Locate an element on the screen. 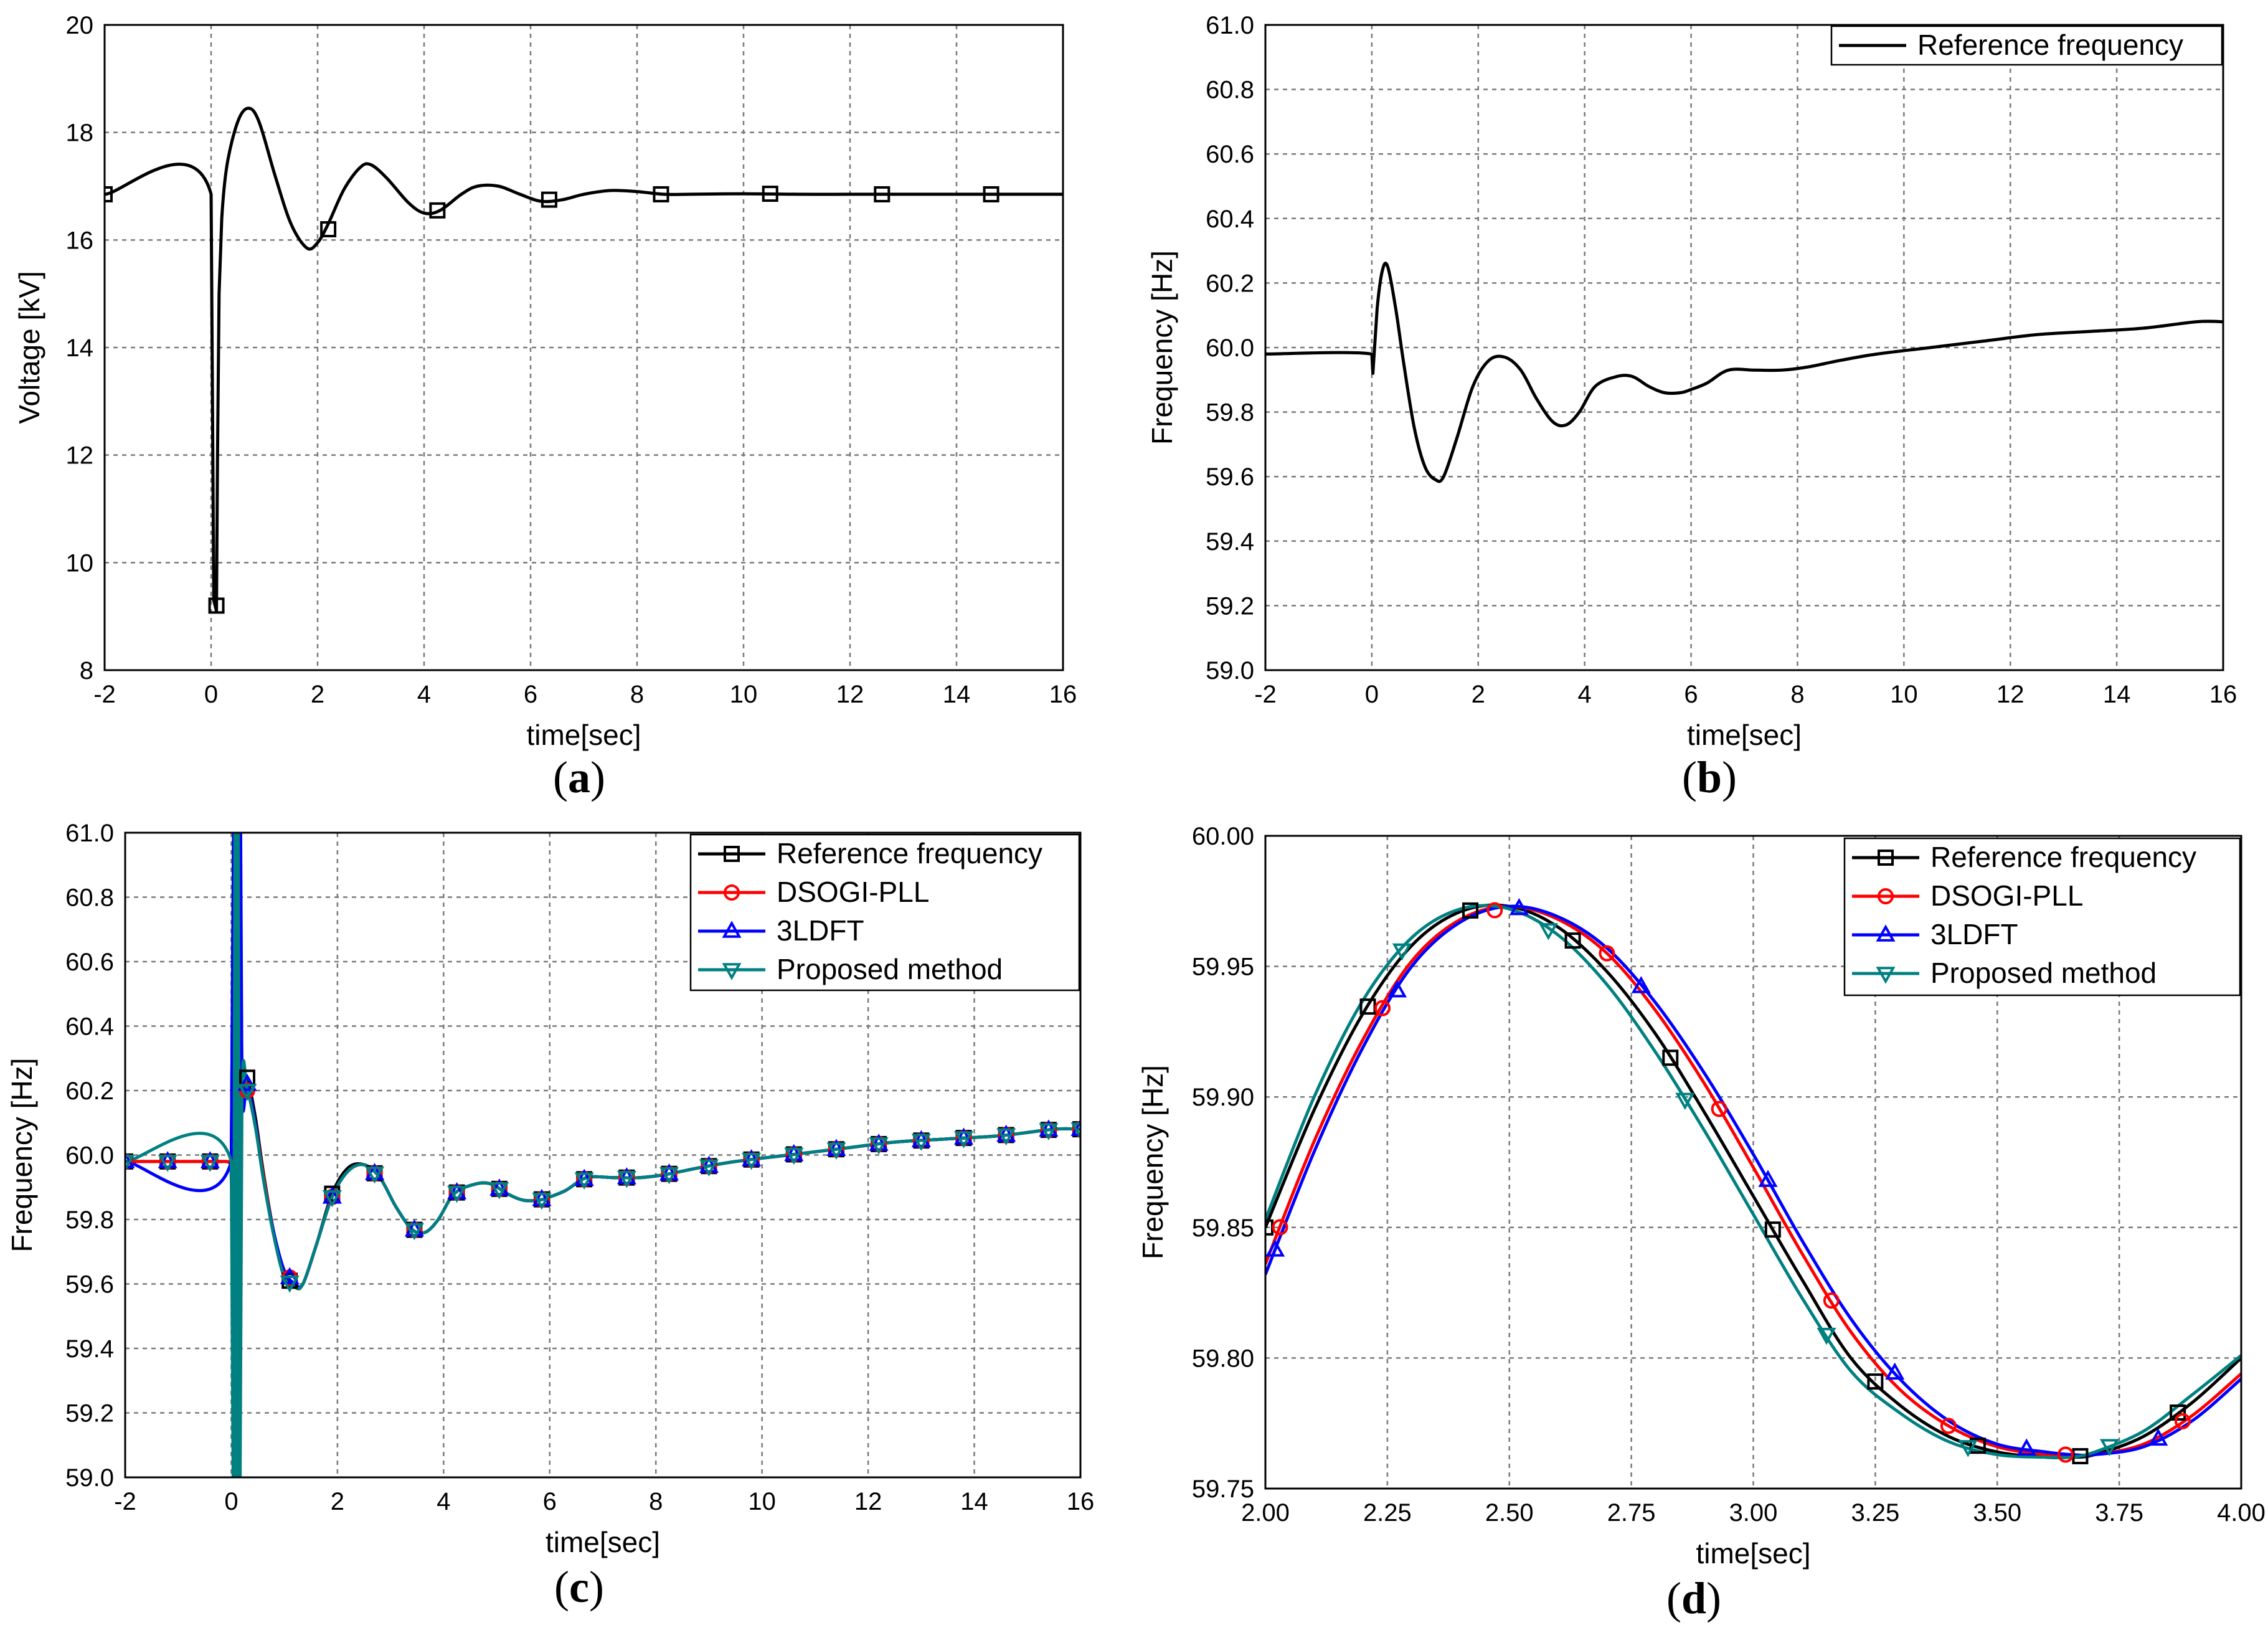 Image resolution: width=2268 pixels, height=1648 pixels. y-tick-label: 8 is located at coordinates (87, 670).